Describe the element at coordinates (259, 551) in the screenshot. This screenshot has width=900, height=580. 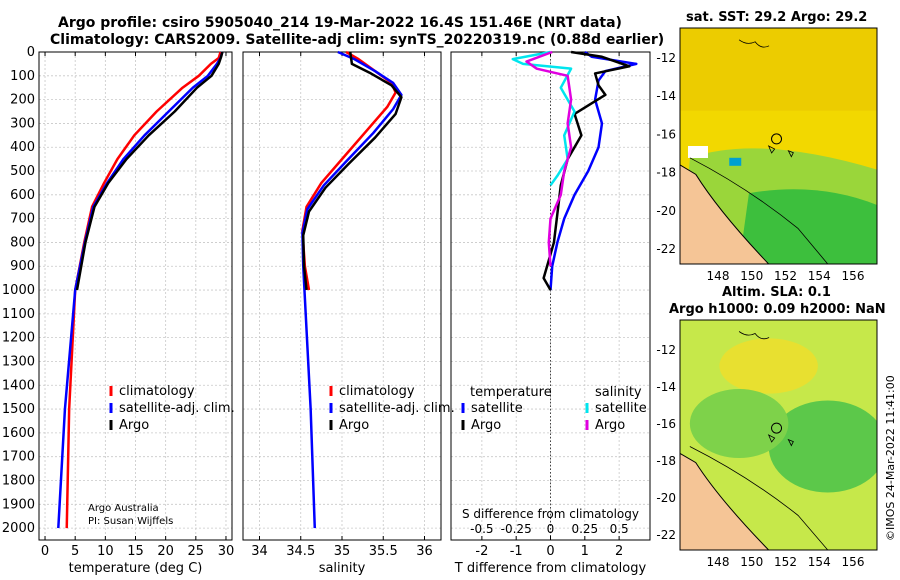
I see `x-tick-label: 34` at that location.